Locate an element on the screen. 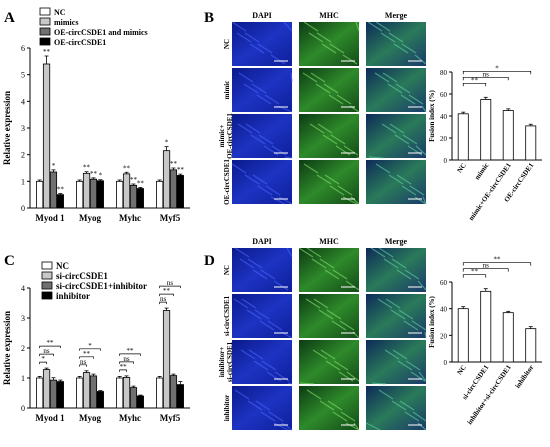  column-header: DAPI is located at coordinates (262, 15).